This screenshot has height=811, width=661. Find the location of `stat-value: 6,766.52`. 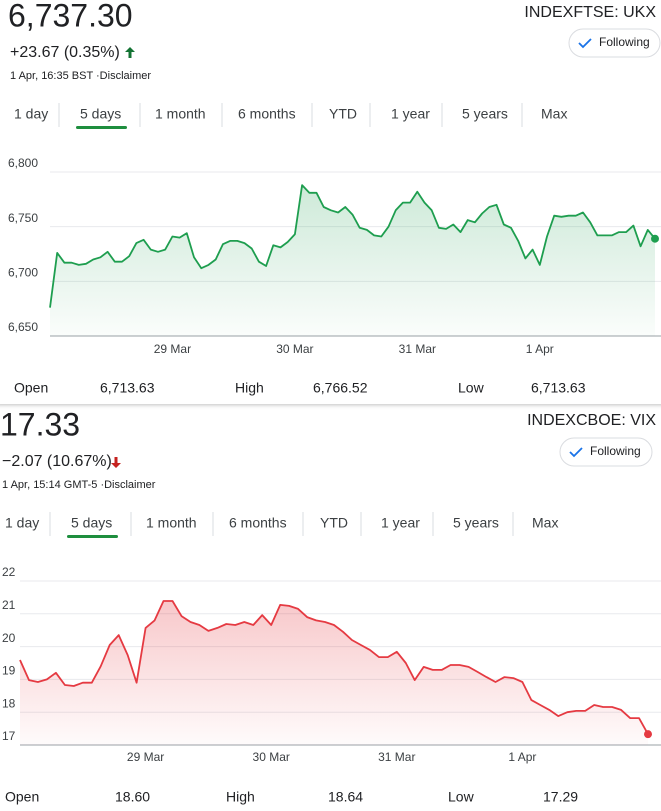

stat-value: 6,766.52 is located at coordinates (340, 388).